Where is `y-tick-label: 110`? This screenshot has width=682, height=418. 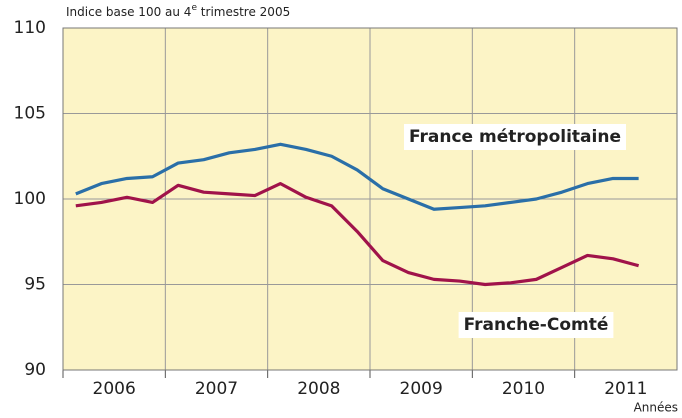 y-tick-label: 110 is located at coordinates (30, 28).